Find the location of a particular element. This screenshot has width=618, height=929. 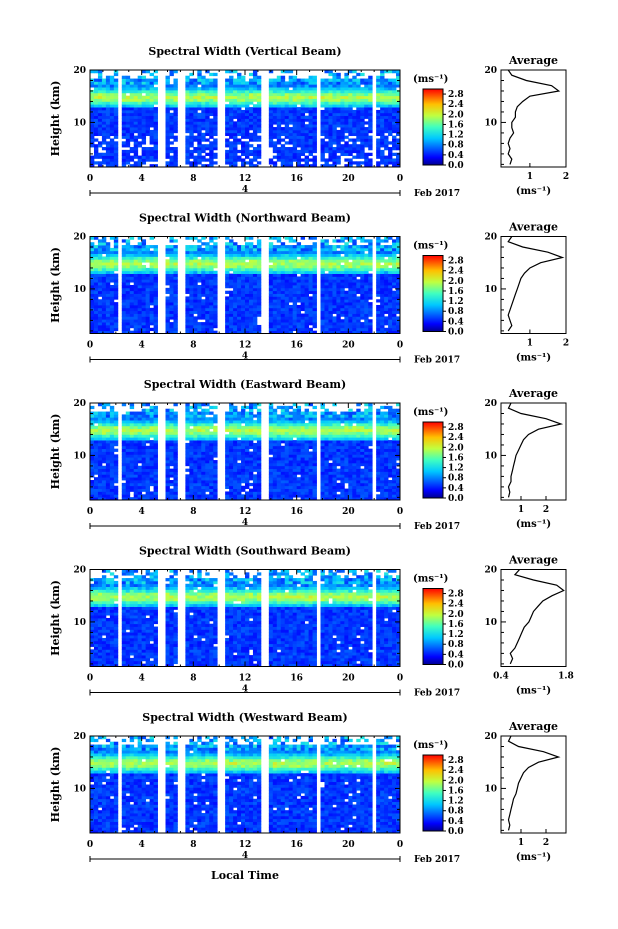

average-x-tick-label: 0.4 is located at coordinates (501, 677).